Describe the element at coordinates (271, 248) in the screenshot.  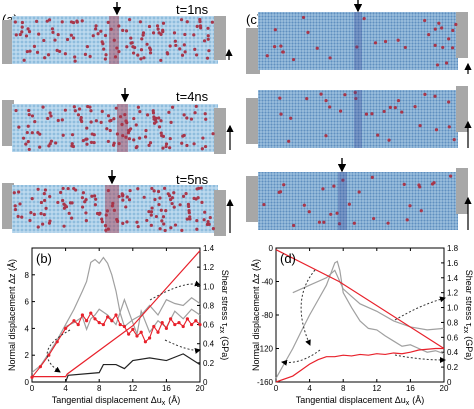
I see `y-tick-label: 0` at that location.